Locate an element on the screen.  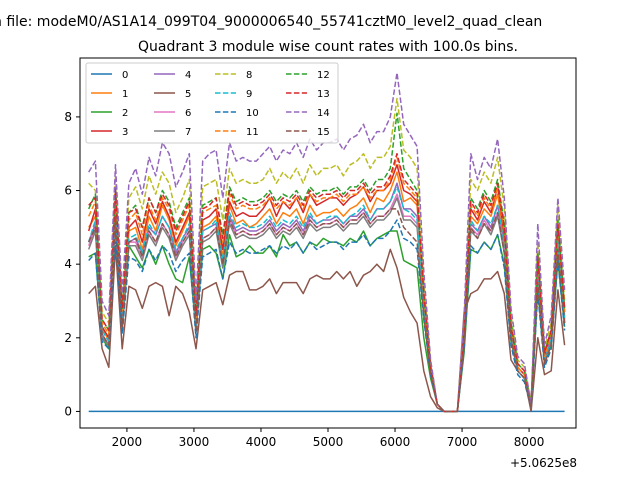
y-tick-label: 4 is located at coordinates (68, 264).